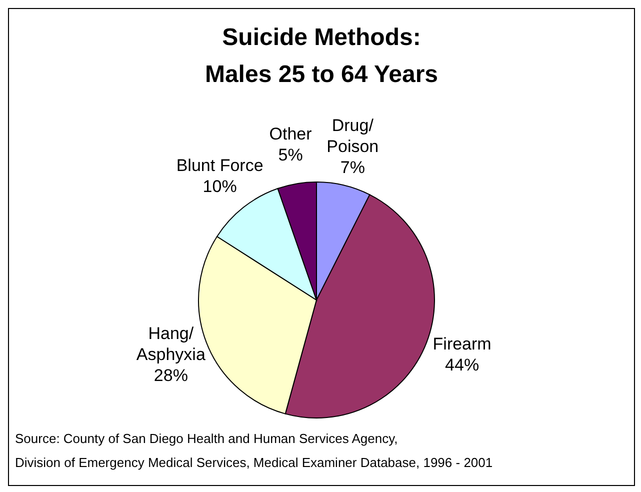 The image size is (641, 492). I want to click on slice-label: Drug/Poison, so click(352, 136).